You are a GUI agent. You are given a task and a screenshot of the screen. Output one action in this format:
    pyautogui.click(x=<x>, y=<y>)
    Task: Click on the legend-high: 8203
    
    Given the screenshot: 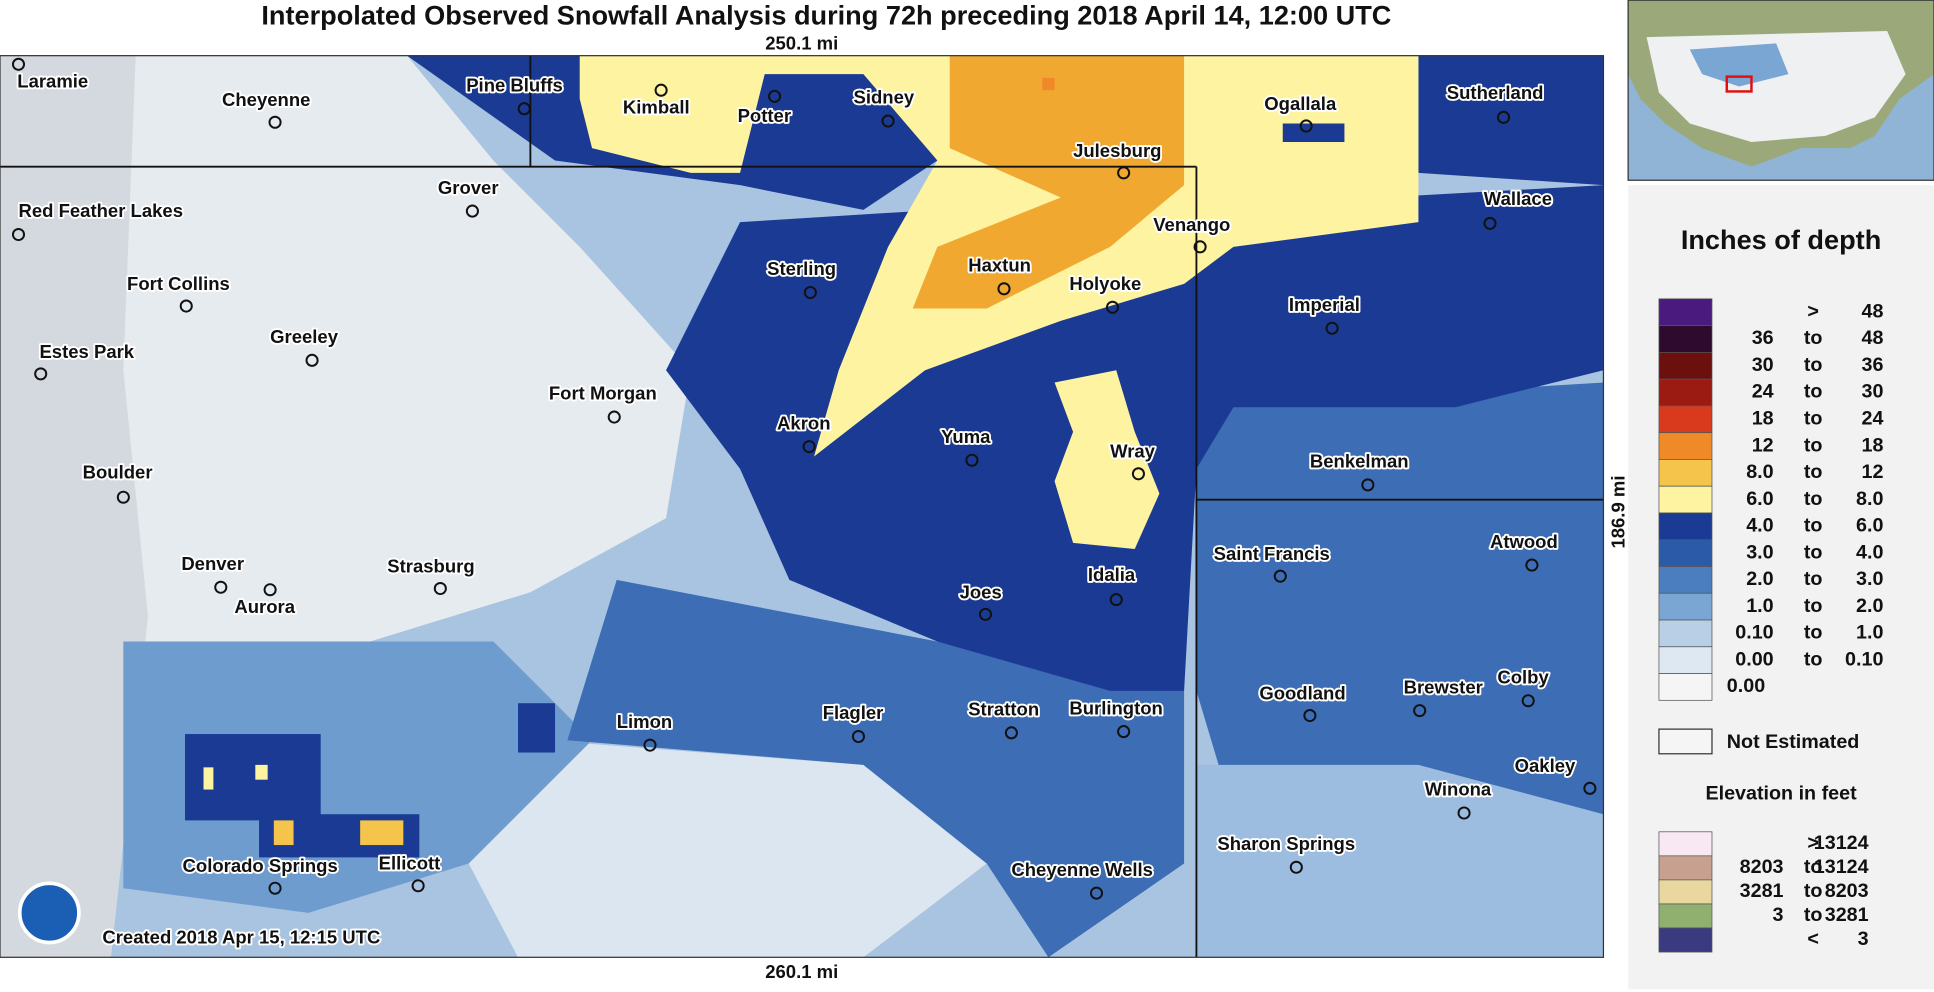 What is the action you would take?
    pyautogui.click(x=1847, y=891)
    